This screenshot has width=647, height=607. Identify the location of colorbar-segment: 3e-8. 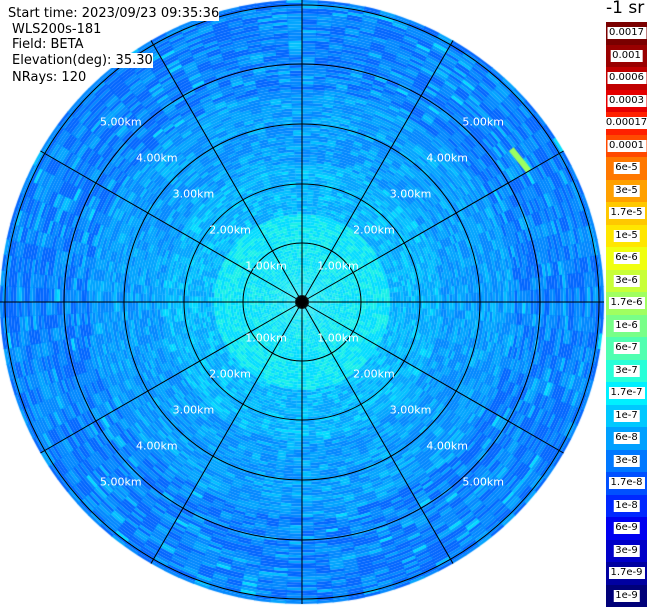
(626, 461).